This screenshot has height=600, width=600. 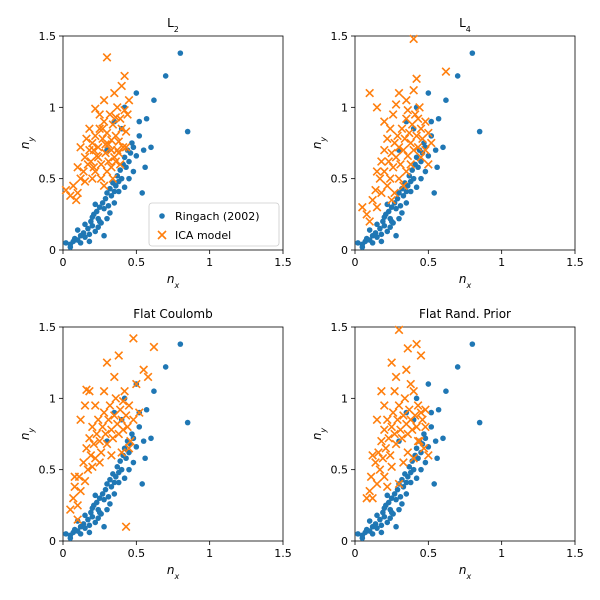 I want to click on legend-marker-ica, so click(x=162, y=235).